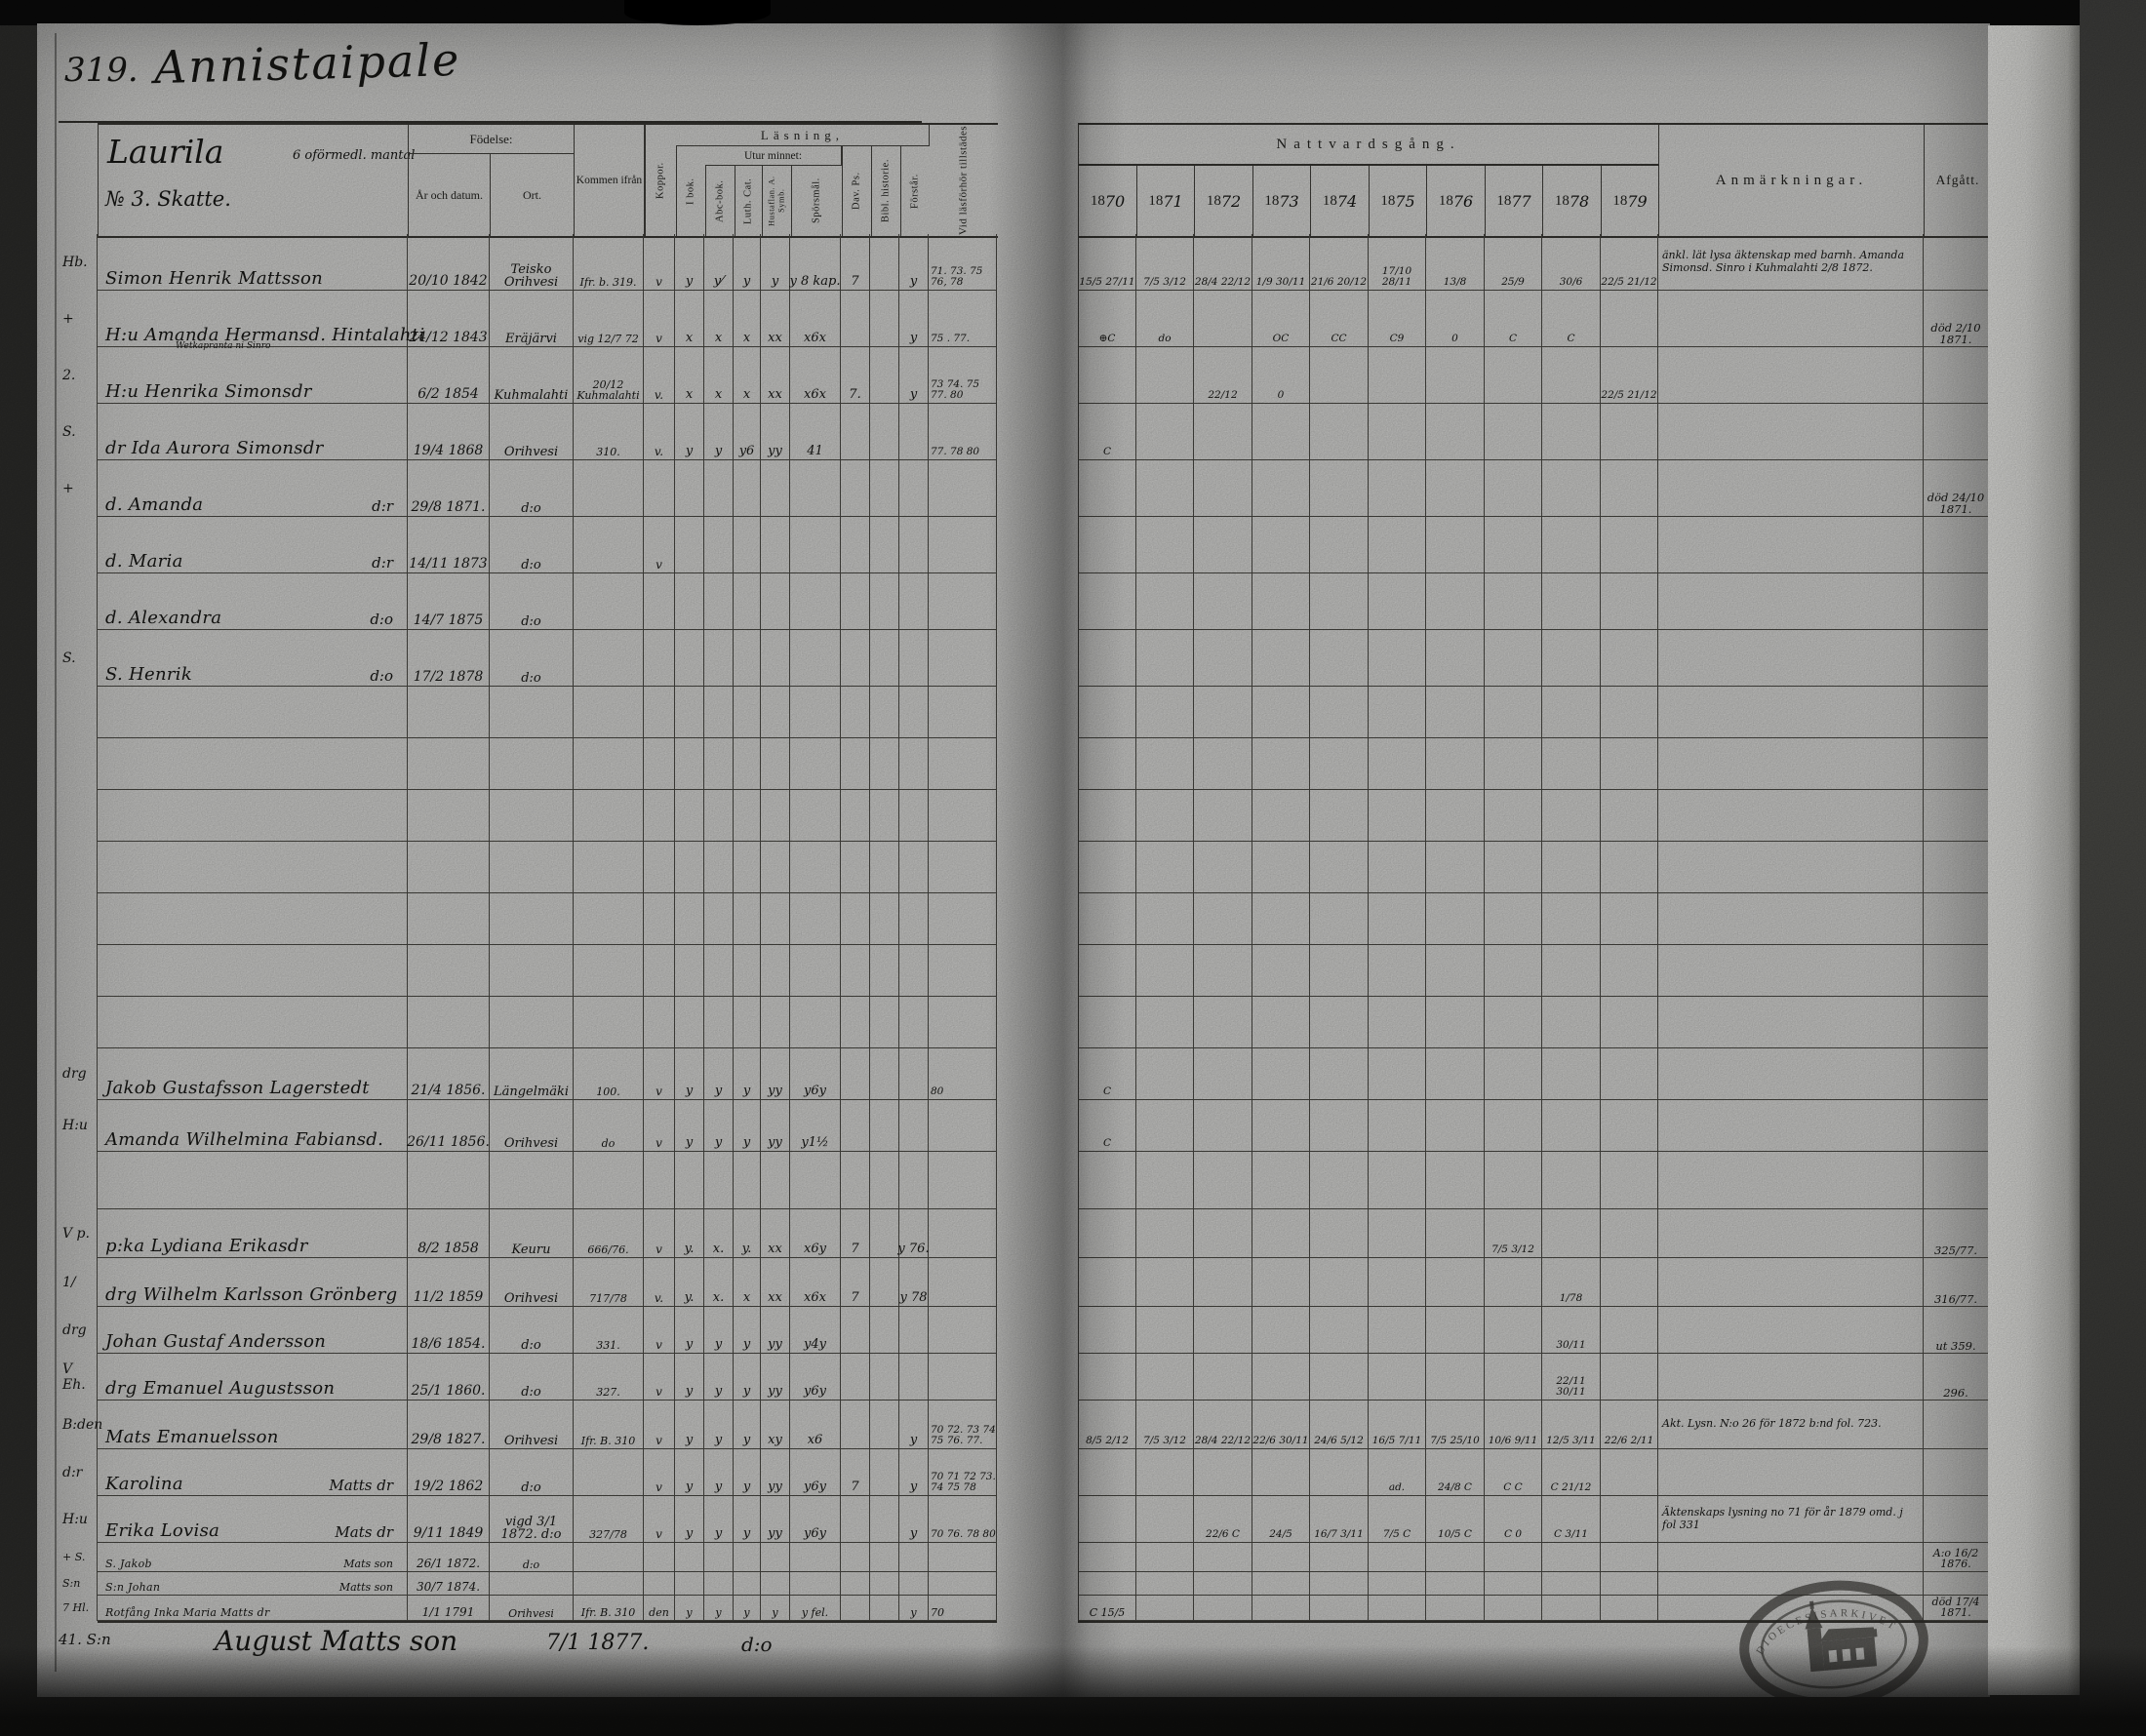 Image resolution: width=2146 pixels, height=1736 pixels. Describe the element at coordinates (815, 1126) in the screenshot. I see `cell-rd4: y1½` at that location.